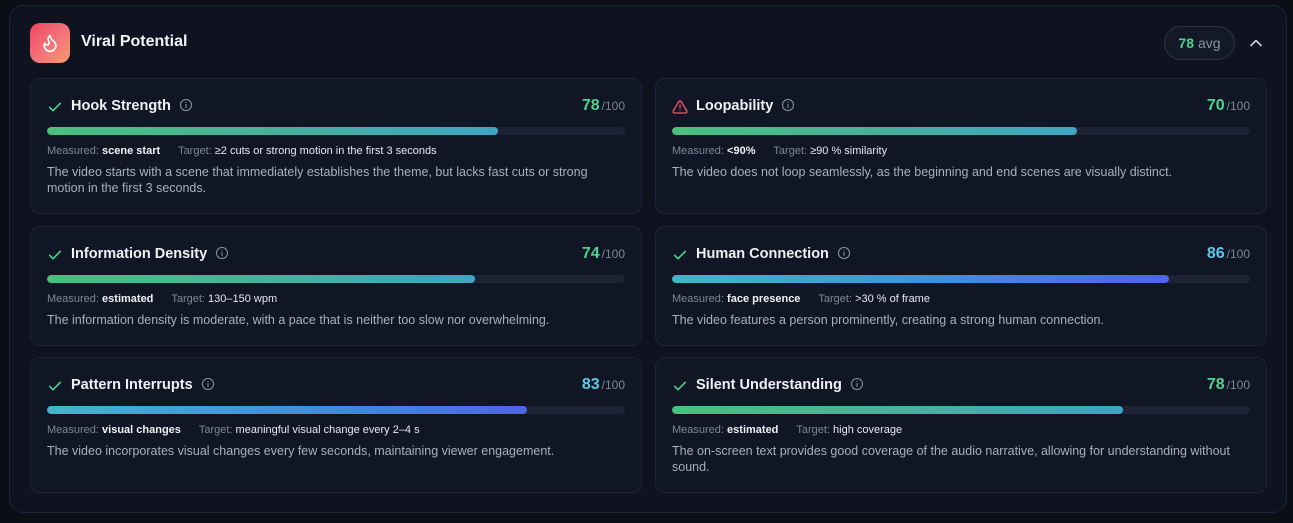  Describe the element at coordinates (327, 430) in the screenshot. I see `target-value: meaningful visual change every 2–4 s` at that location.